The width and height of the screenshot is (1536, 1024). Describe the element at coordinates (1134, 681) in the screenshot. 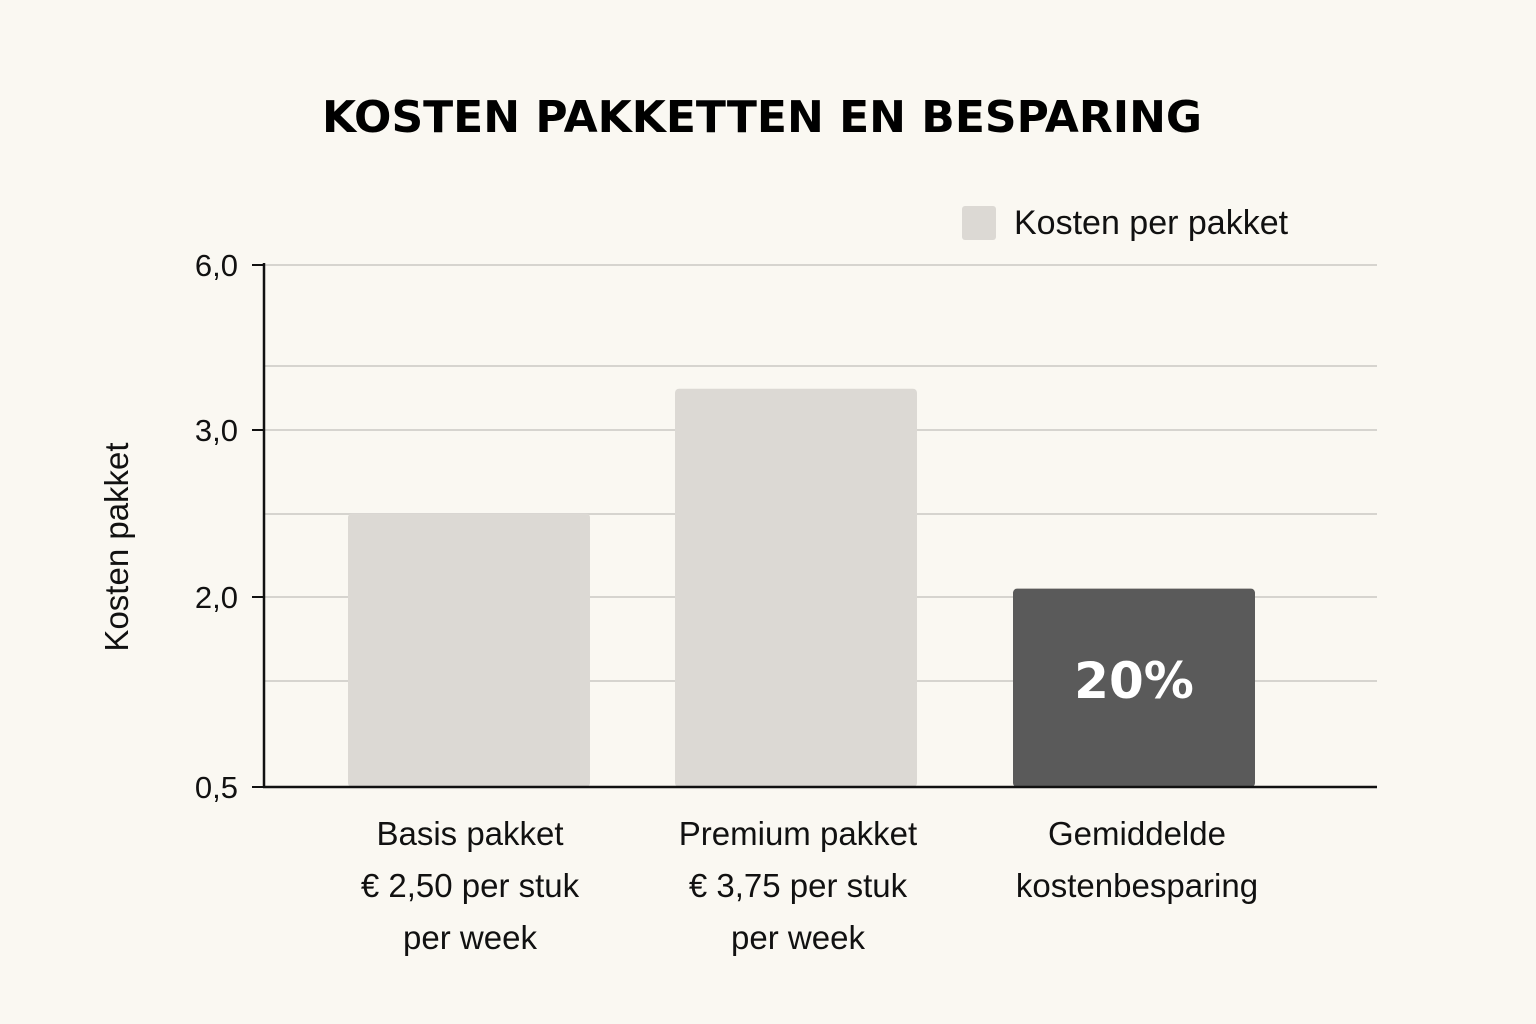

I see `bar-data-label: 20%` at that location.